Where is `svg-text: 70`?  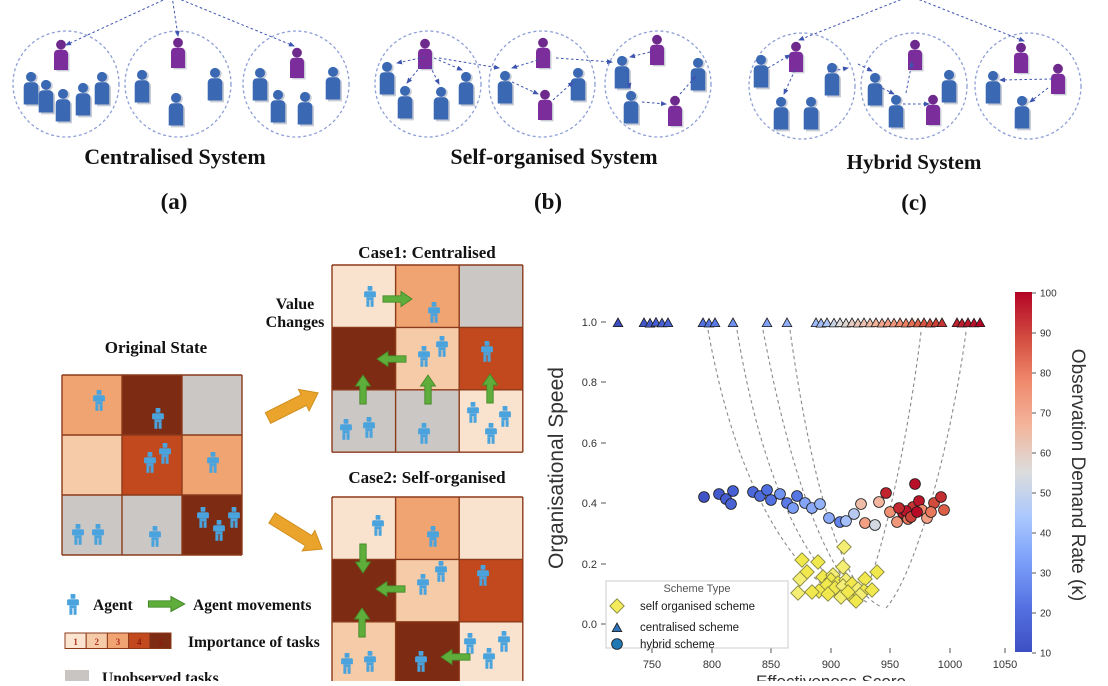 svg-text: 70 is located at coordinates (1046, 414).